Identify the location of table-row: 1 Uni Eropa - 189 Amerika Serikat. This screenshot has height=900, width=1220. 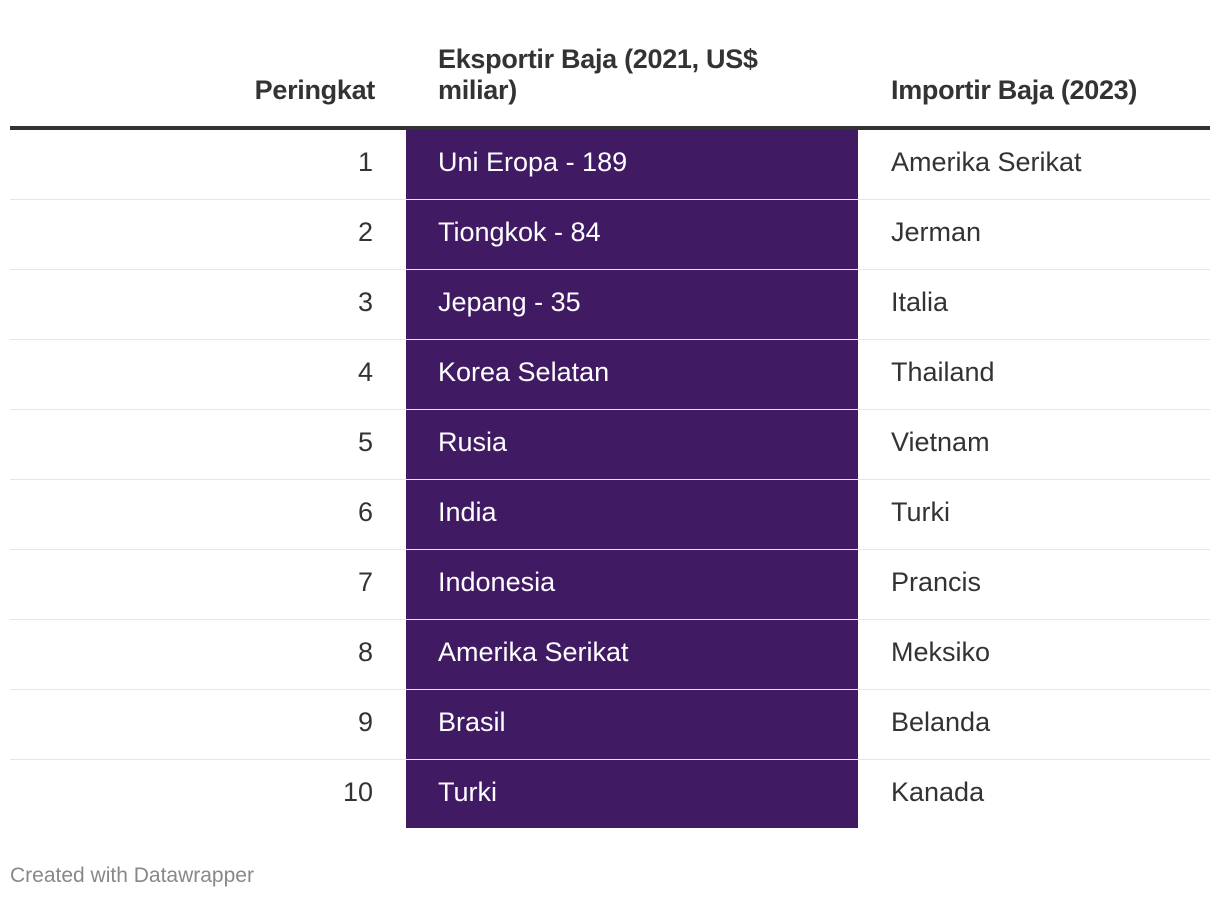
(610, 165).